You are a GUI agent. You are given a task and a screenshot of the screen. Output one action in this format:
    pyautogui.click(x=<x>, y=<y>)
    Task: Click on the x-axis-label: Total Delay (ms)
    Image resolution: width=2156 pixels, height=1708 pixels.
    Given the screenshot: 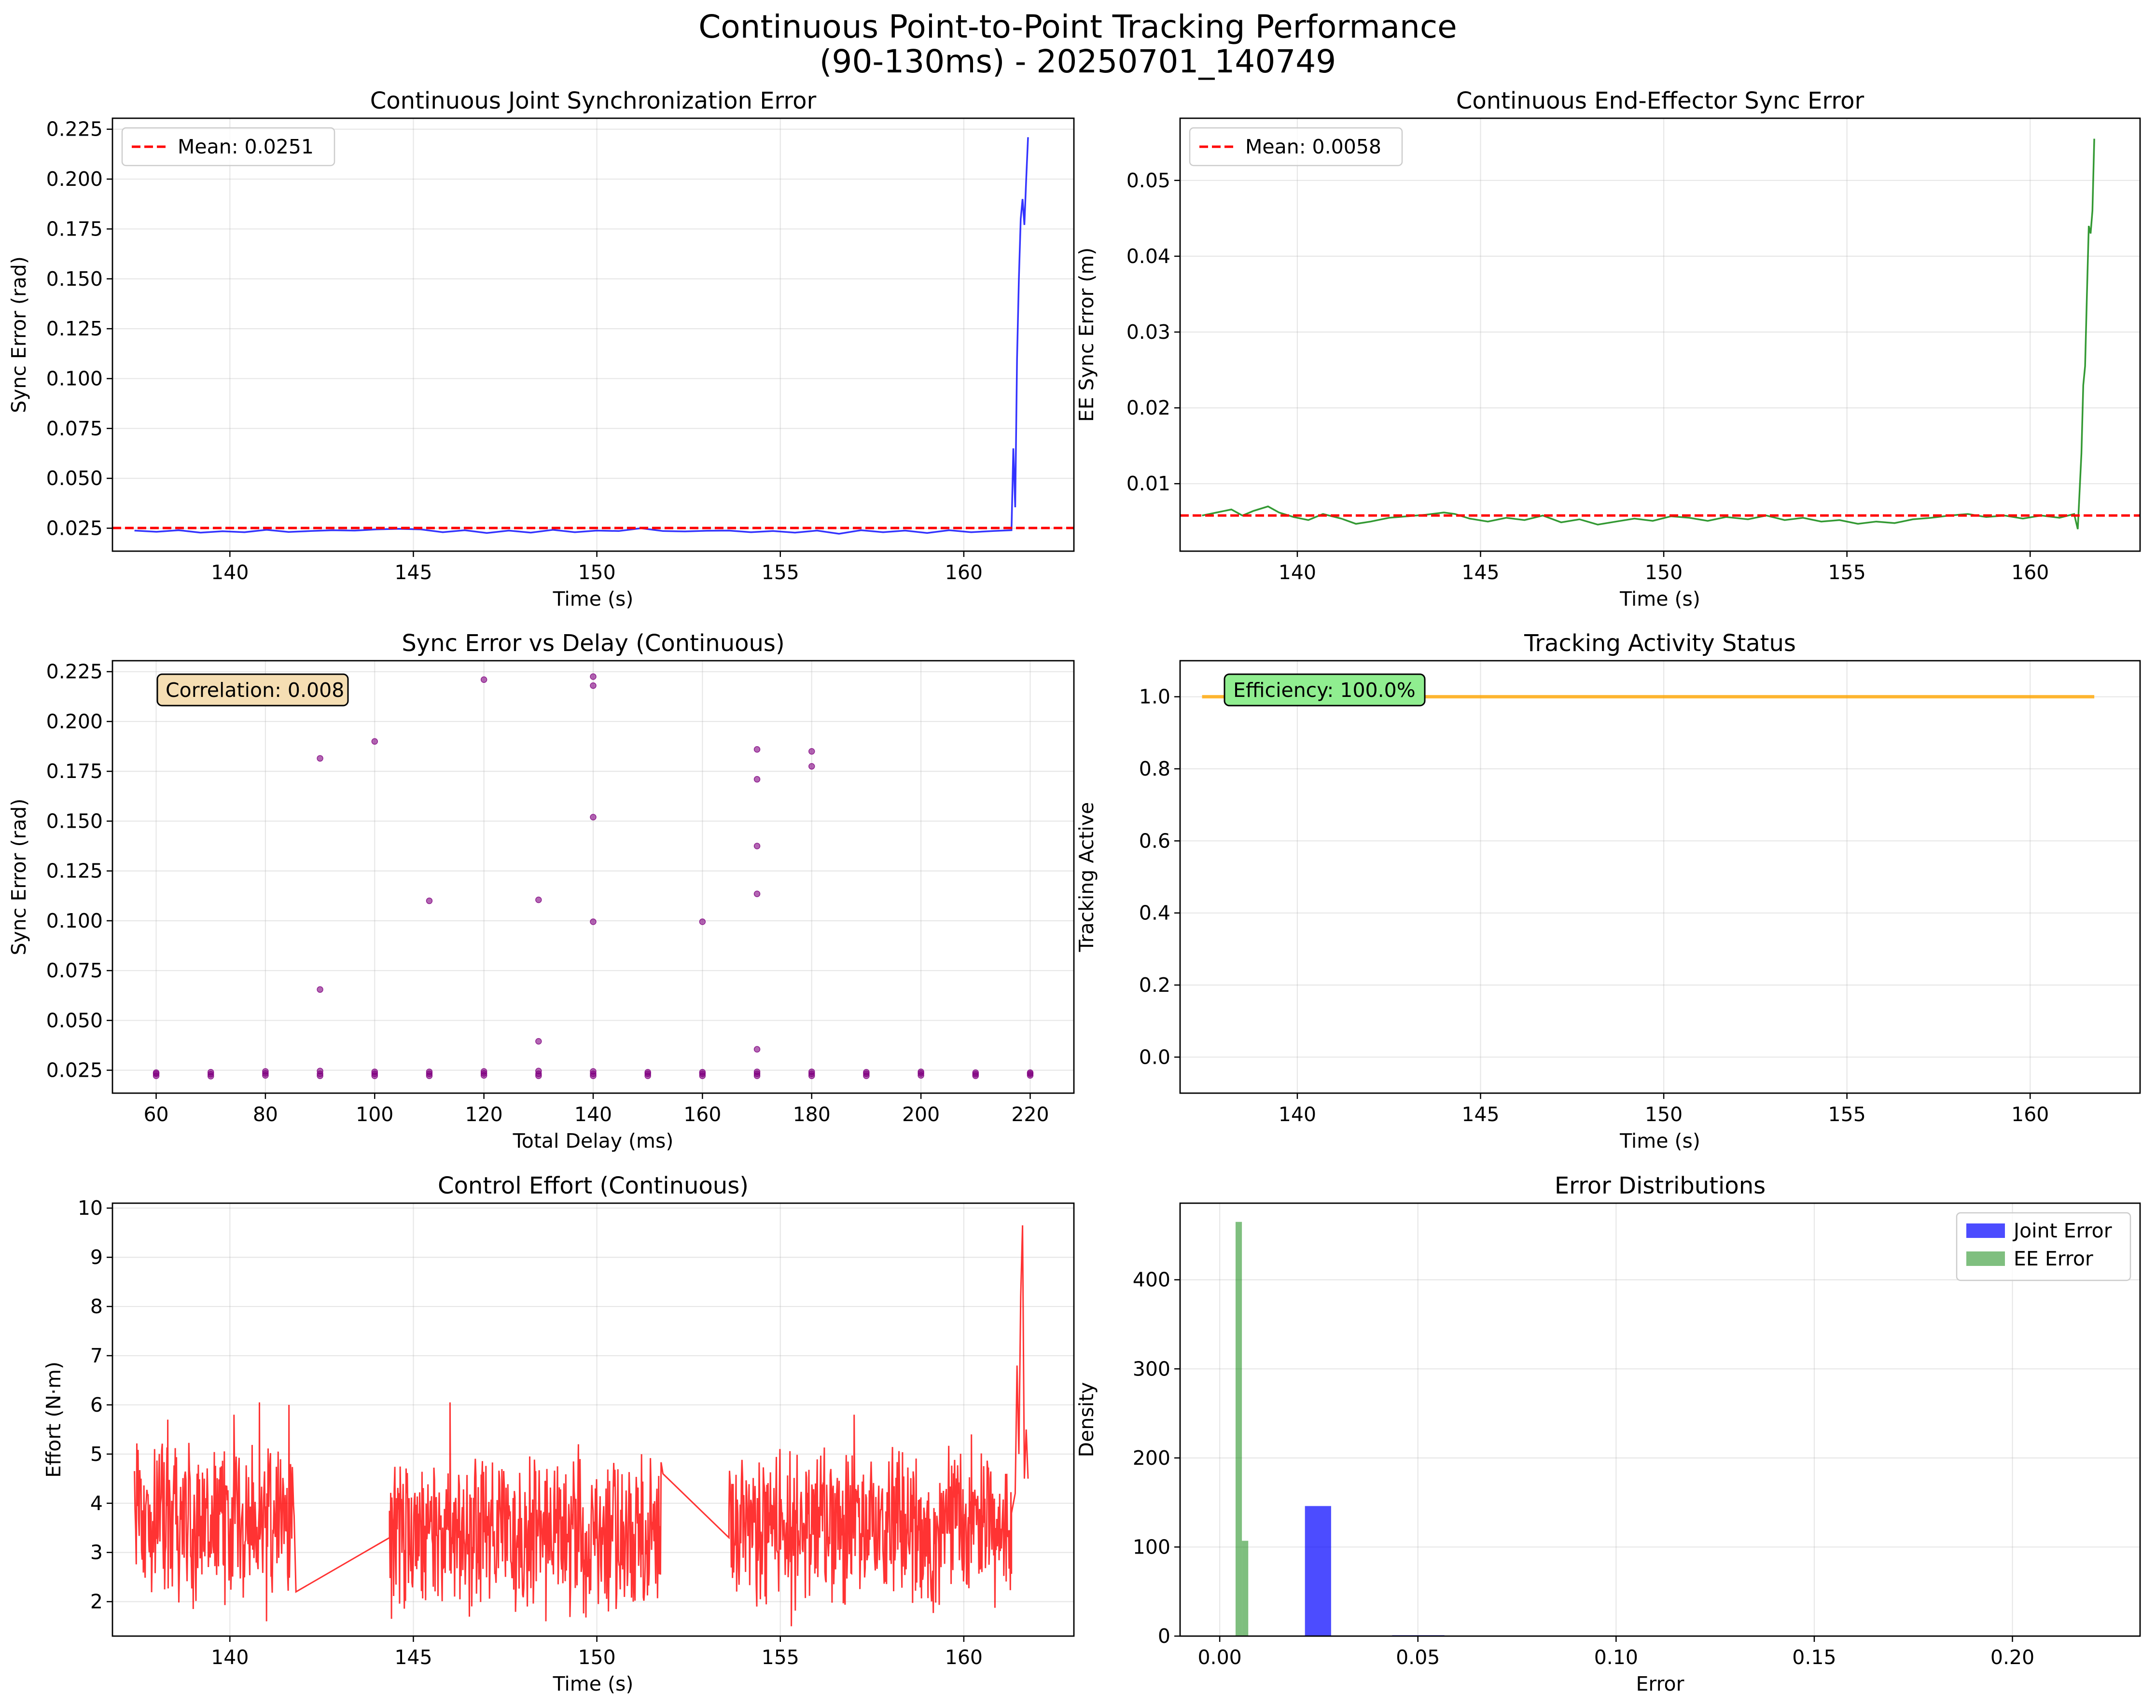 What is the action you would take?
    pyautogui.click(x=593, y=1141)
    